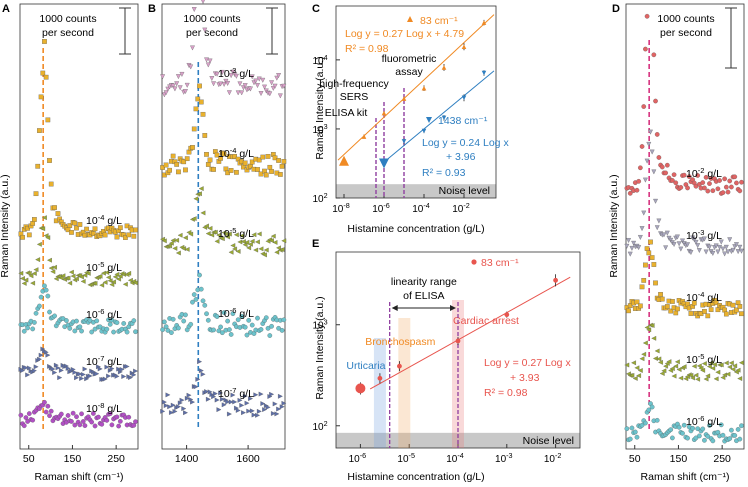 The width and height of the screenshot is (748, 487). I want to click on x-tick-label: 10⁻⁴, so click(455, 458).